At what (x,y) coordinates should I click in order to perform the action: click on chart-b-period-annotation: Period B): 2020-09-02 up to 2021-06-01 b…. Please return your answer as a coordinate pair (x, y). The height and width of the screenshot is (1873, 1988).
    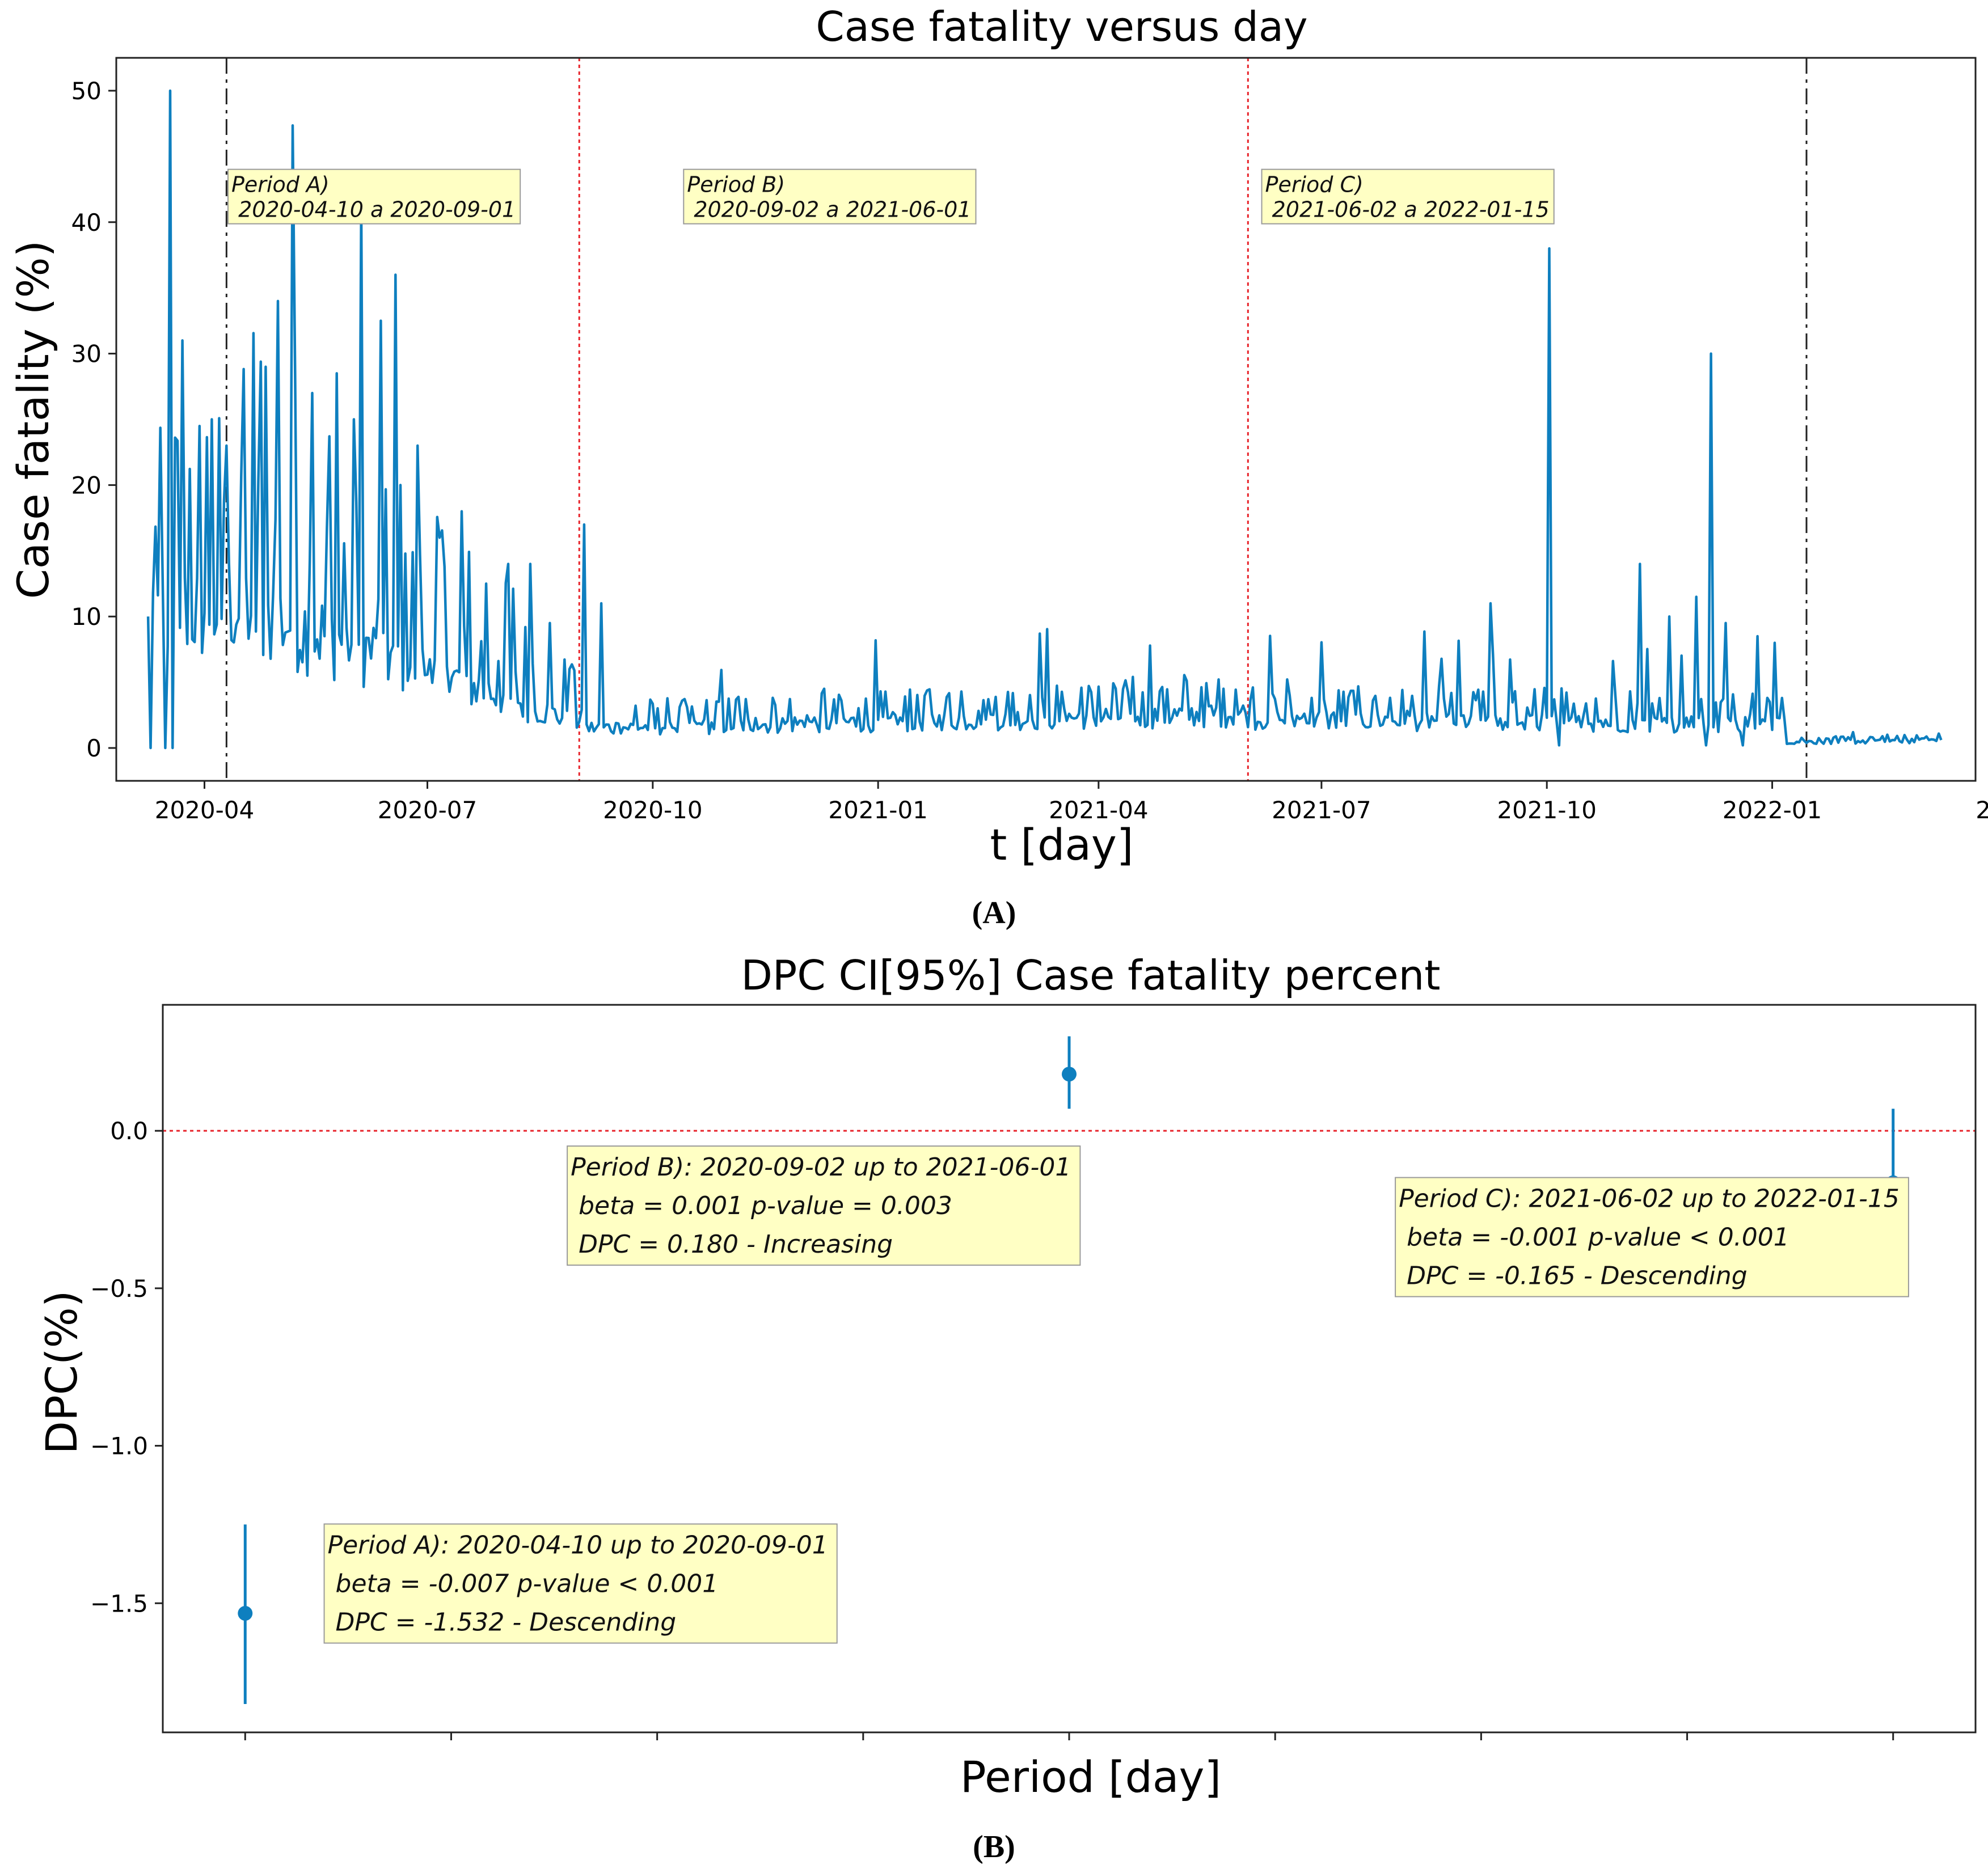
    Looking at the image, I should click on (824, 1205).